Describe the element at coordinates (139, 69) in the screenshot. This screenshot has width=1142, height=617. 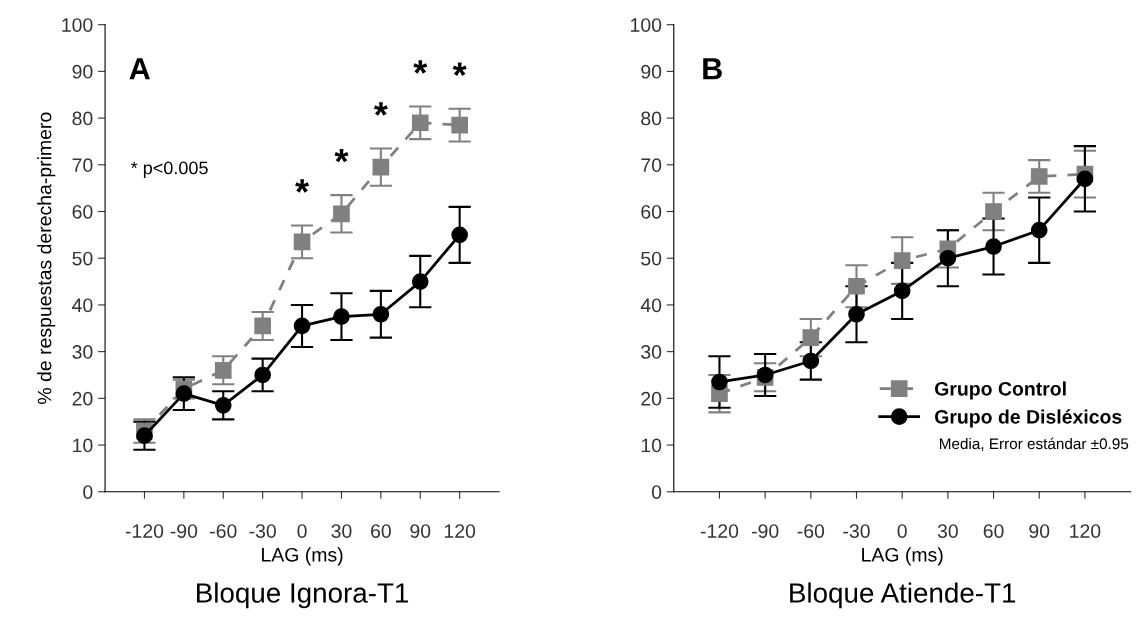
I see `annotation: A` at that location.